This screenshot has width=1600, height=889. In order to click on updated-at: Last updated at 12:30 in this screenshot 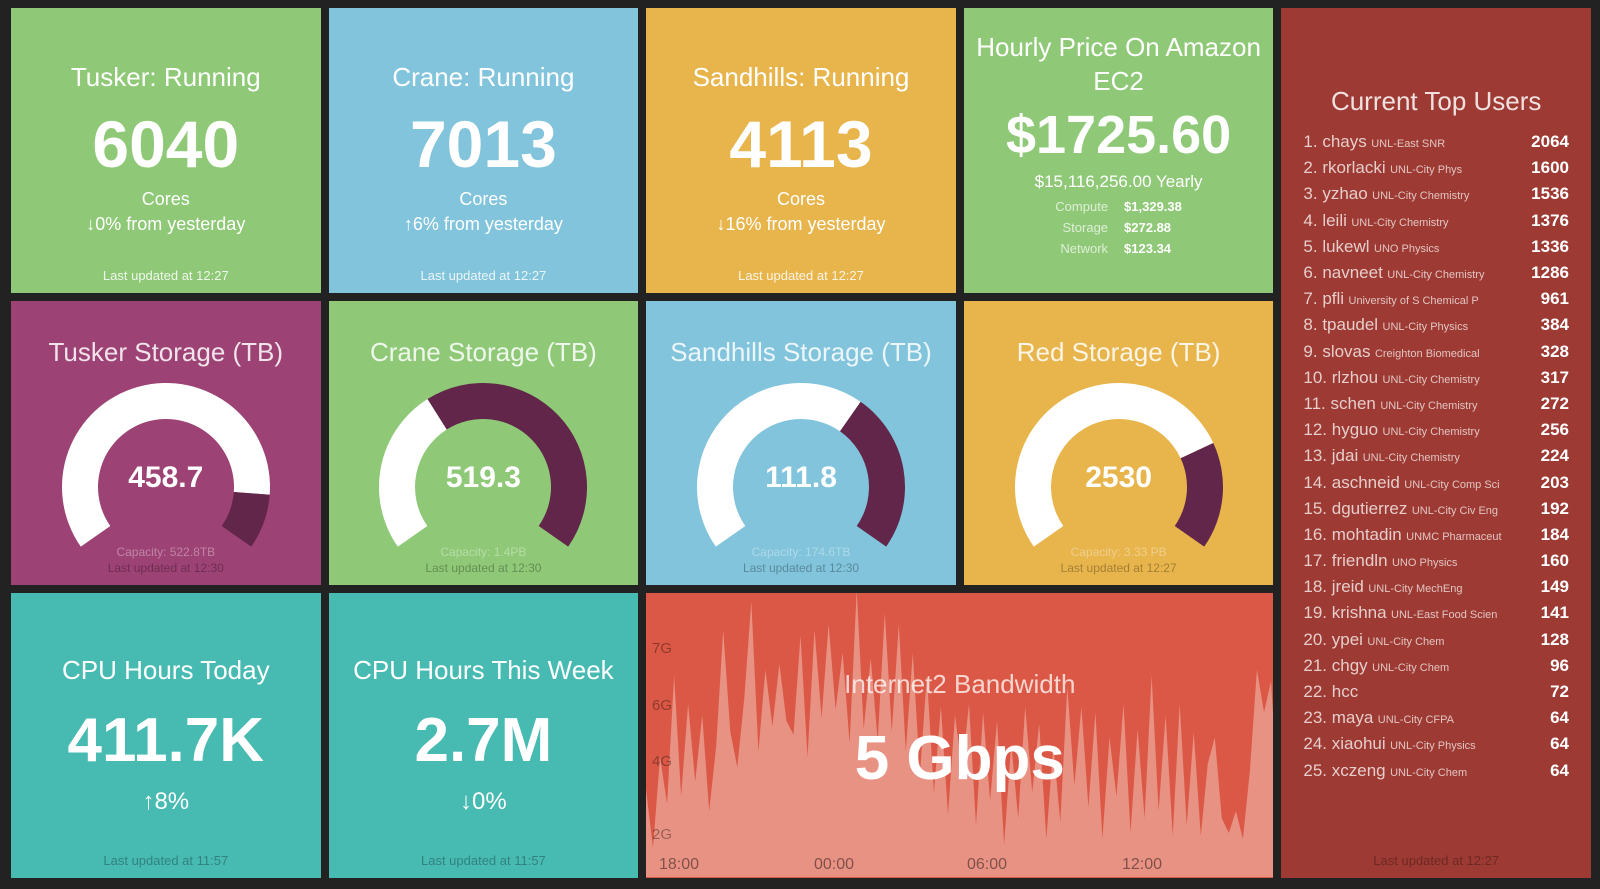, I will do `click(801, 568)`.